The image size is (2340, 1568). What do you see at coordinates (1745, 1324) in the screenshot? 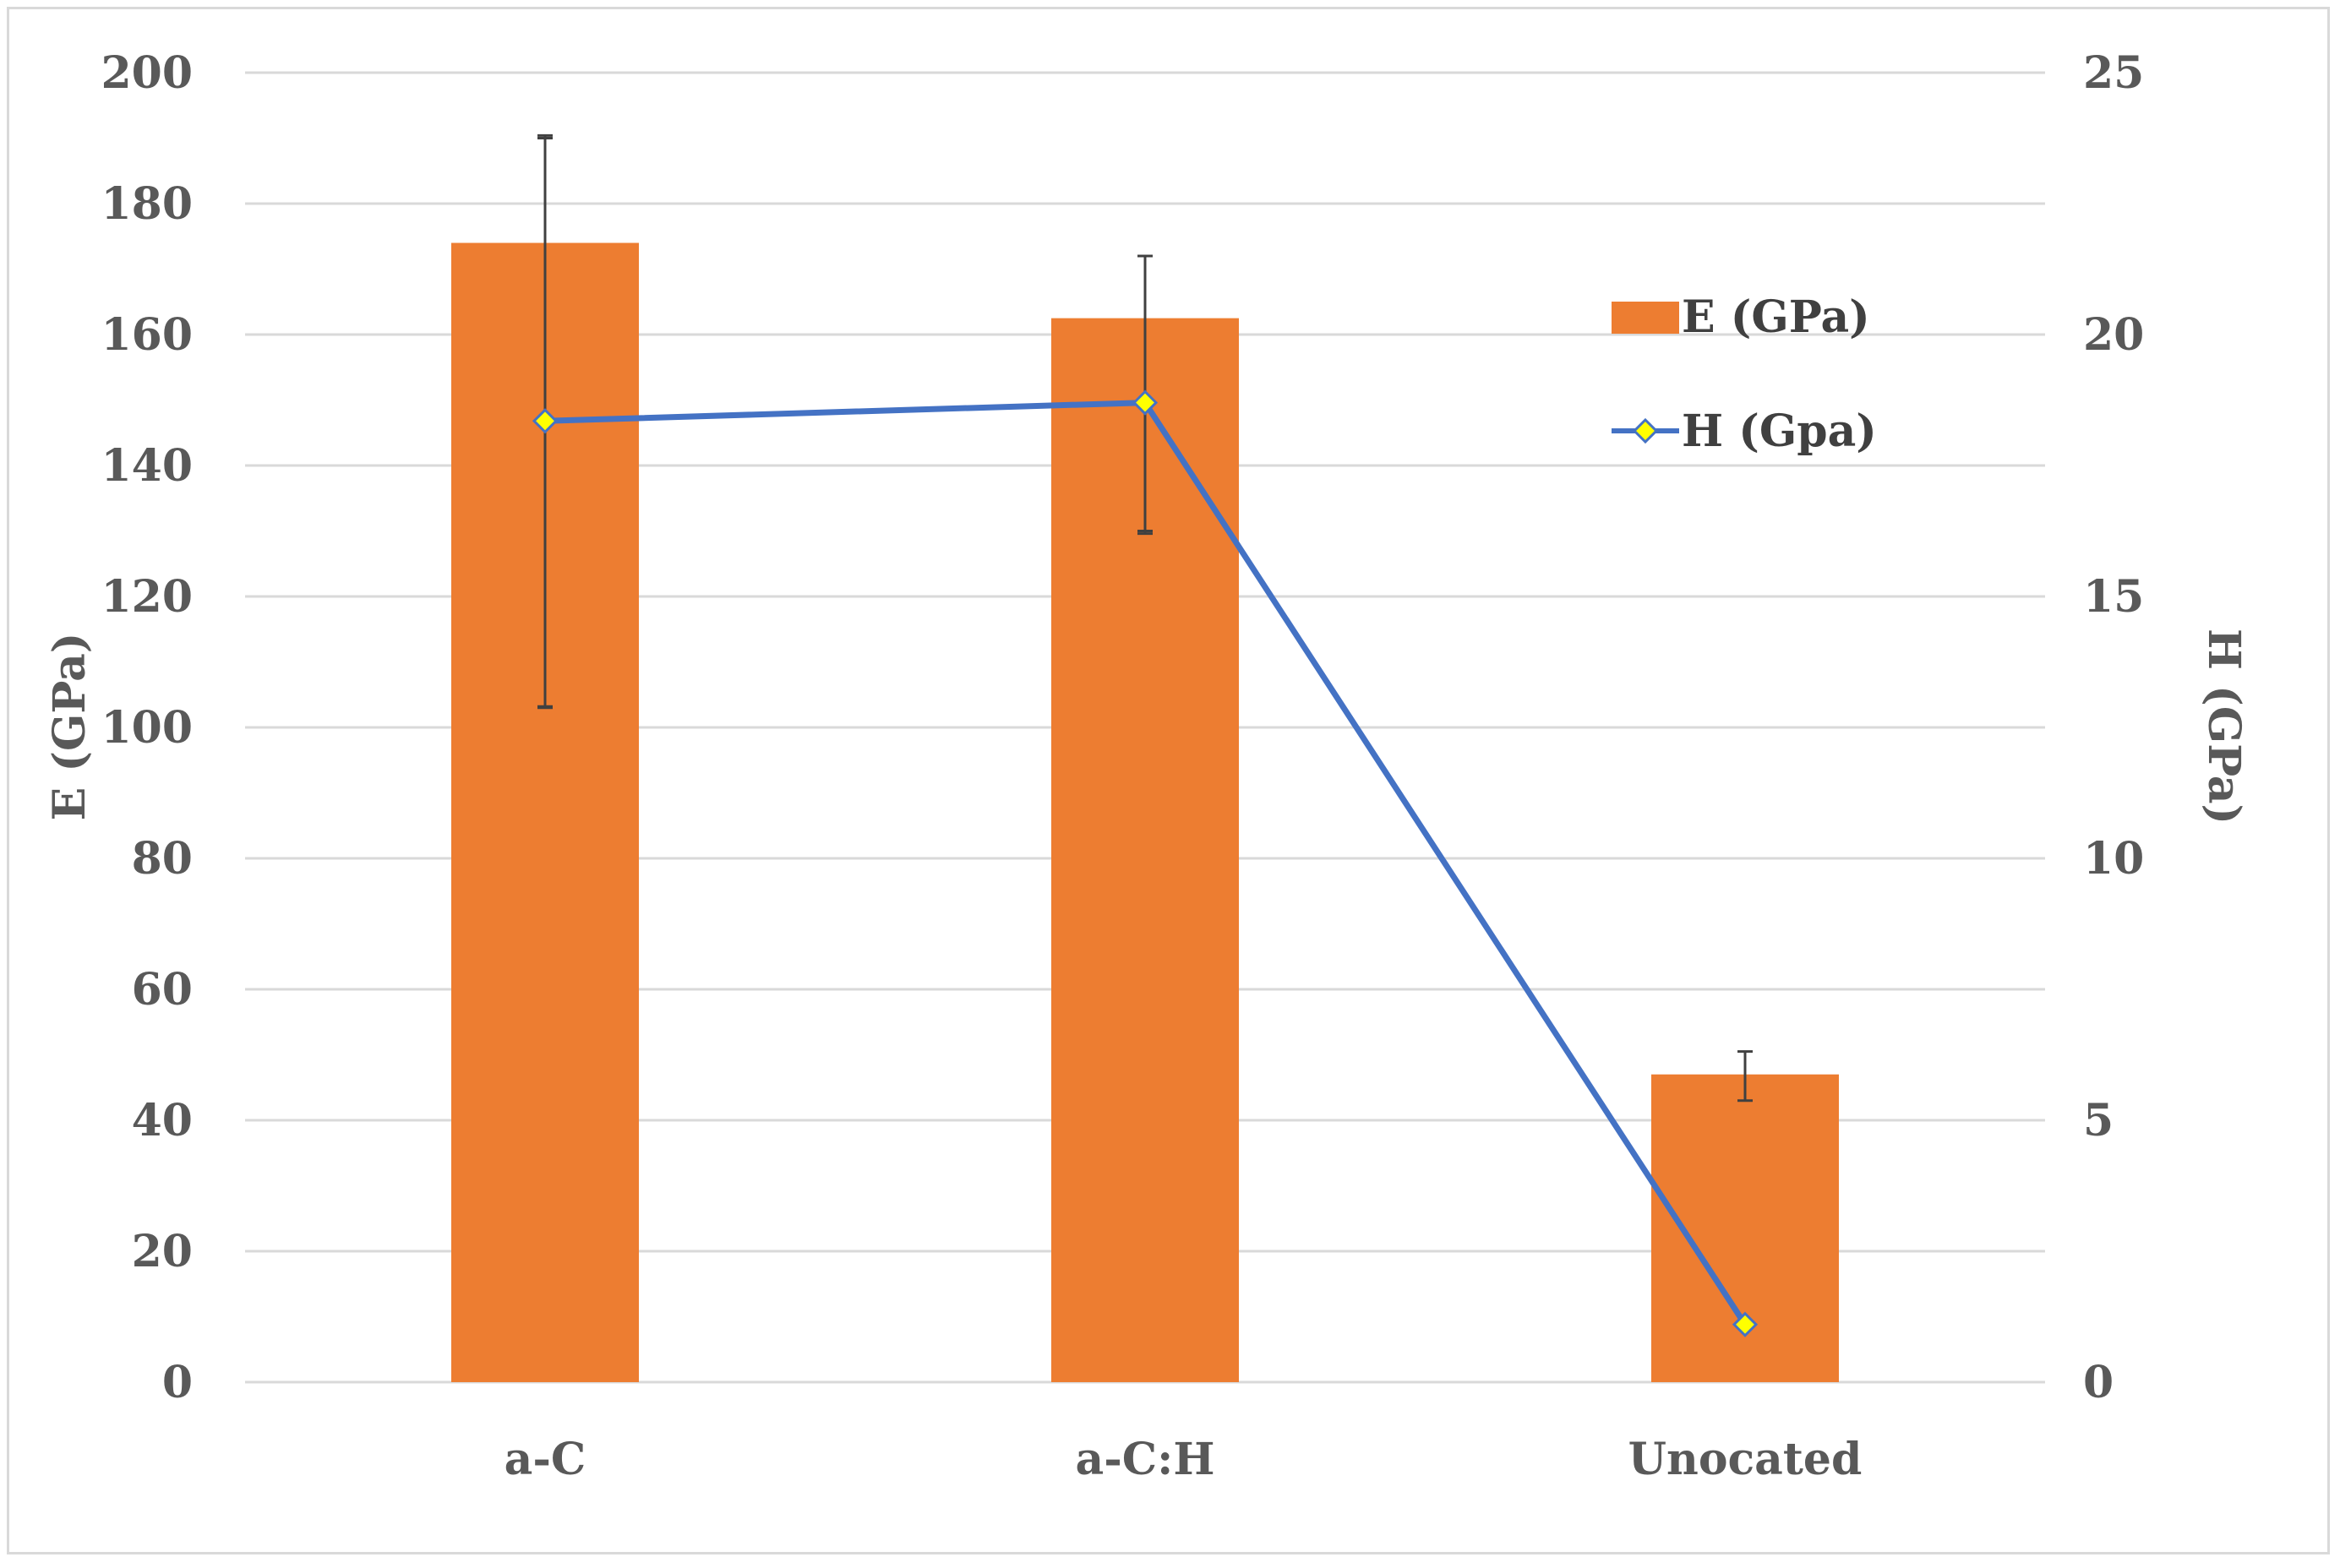
I see `h-marker-Unocated` at bounding box center [1745, 1324].